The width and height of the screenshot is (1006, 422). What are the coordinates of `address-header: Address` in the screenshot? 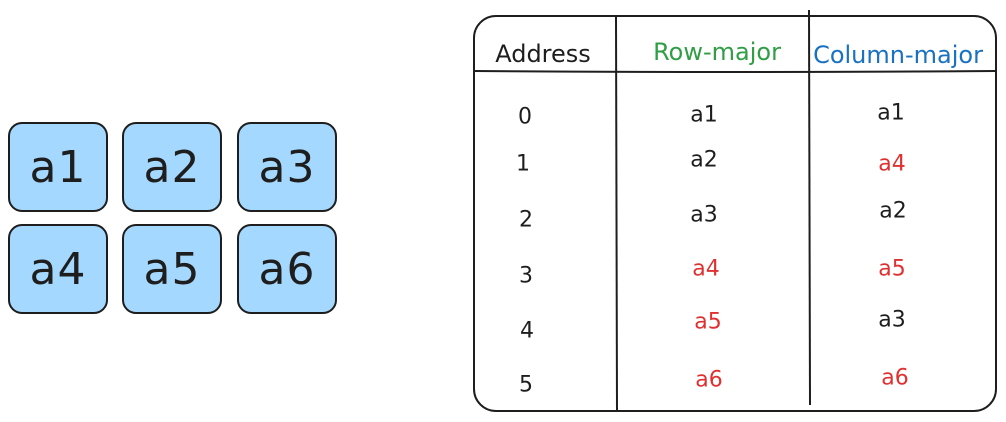 It's located at (543, 54).